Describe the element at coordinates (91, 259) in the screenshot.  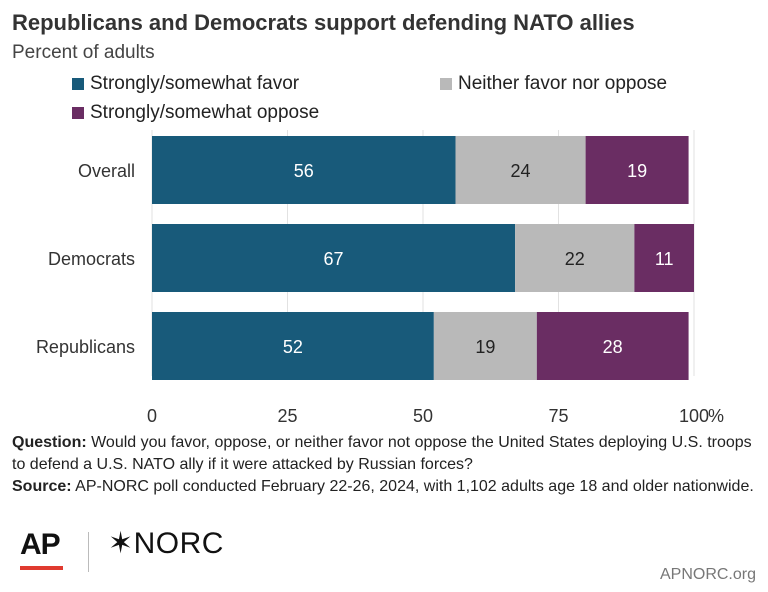
I see `category-label-democrats: Democrats` at that location.